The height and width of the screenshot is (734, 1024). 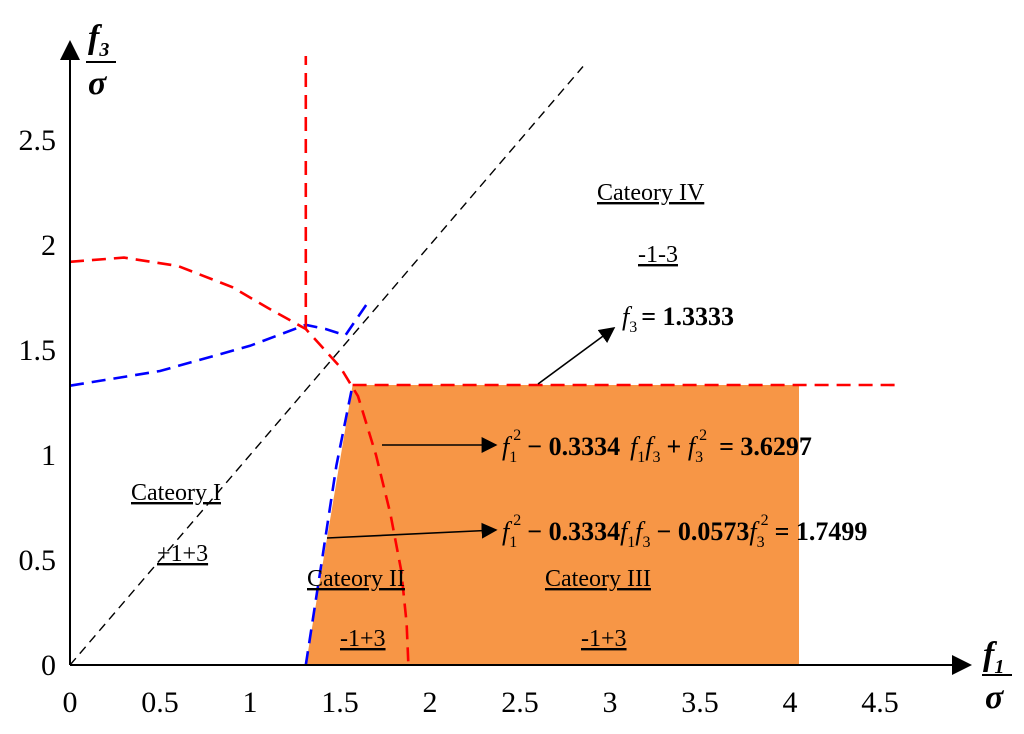 What do you see at coordinates (700, 702) in the screenshot?
I see `x-tick-label: 3.5` at bounding box center [700, 702].